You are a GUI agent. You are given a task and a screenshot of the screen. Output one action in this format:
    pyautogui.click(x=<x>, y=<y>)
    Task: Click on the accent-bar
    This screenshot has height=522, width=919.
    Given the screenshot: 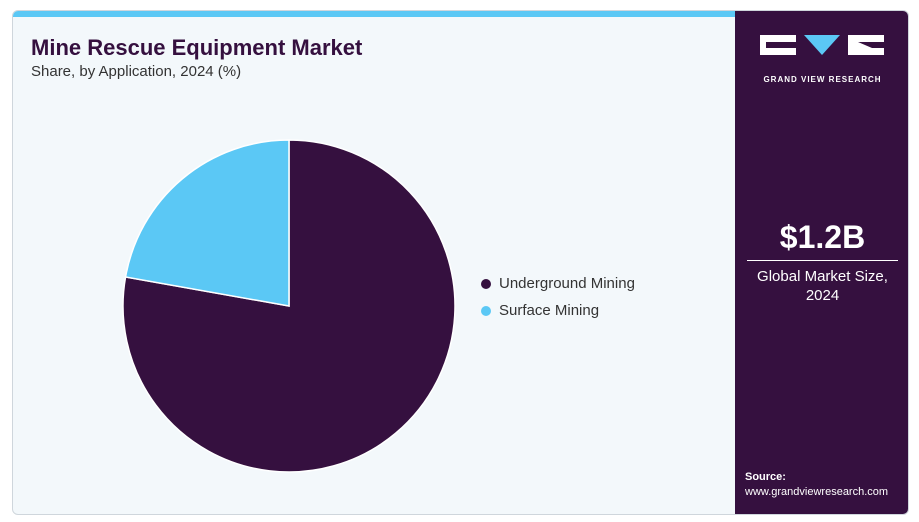 What is the action you would take?
    pyautogui.click(x=374, y=14)
    